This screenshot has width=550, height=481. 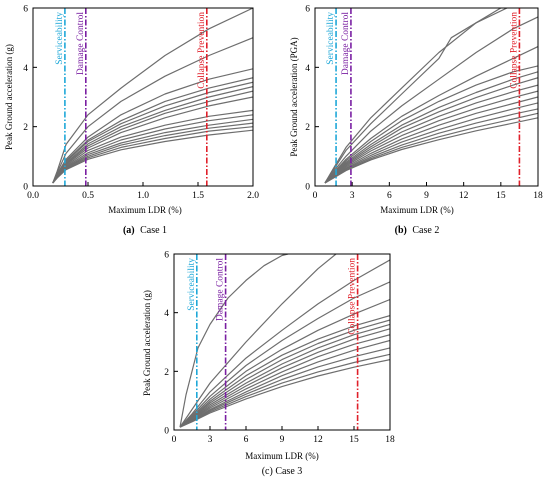 I want to click on x-tick-label: 1.5, so click(x=198, y=196).